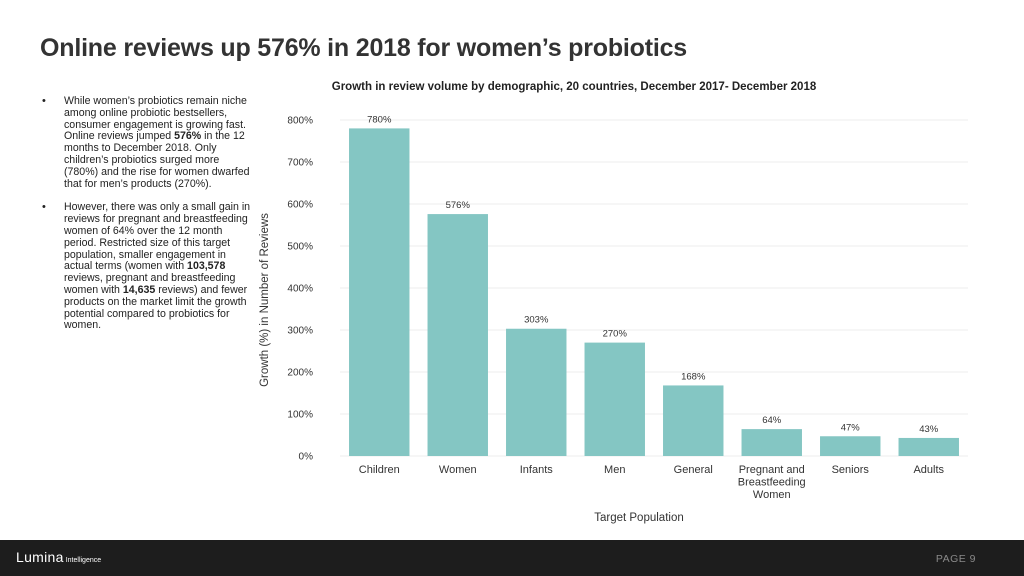 The height and width of the screenshot is (576, 1024). I want to click on logo-main-text: Lumina, so click(40, 557).